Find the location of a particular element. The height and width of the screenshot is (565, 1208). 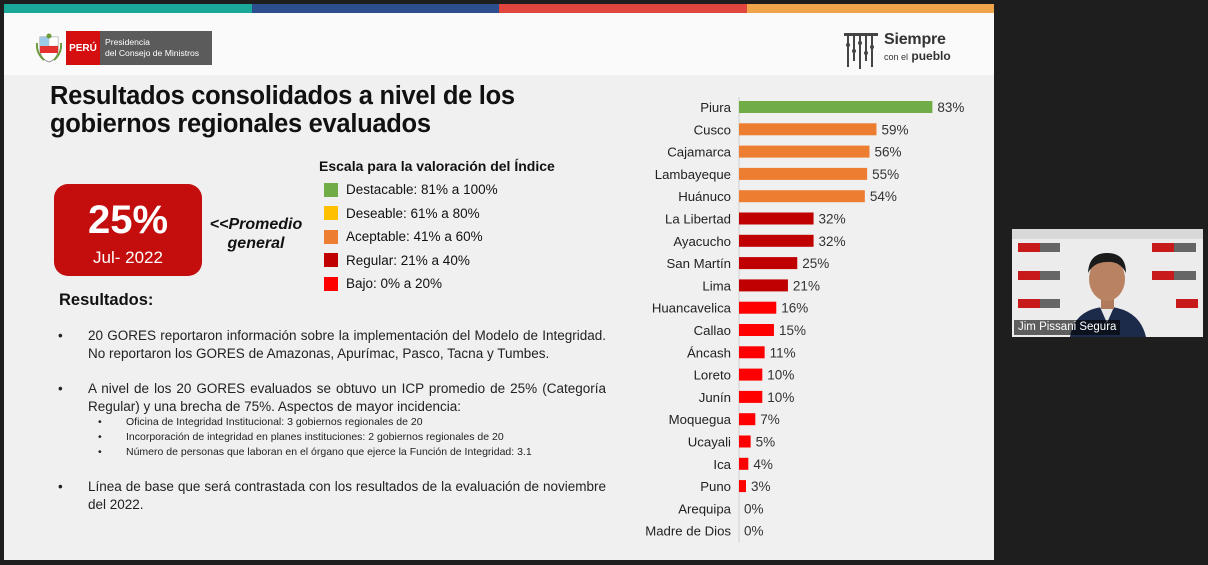

color-bar-blue is located at coordinates (375, 8).